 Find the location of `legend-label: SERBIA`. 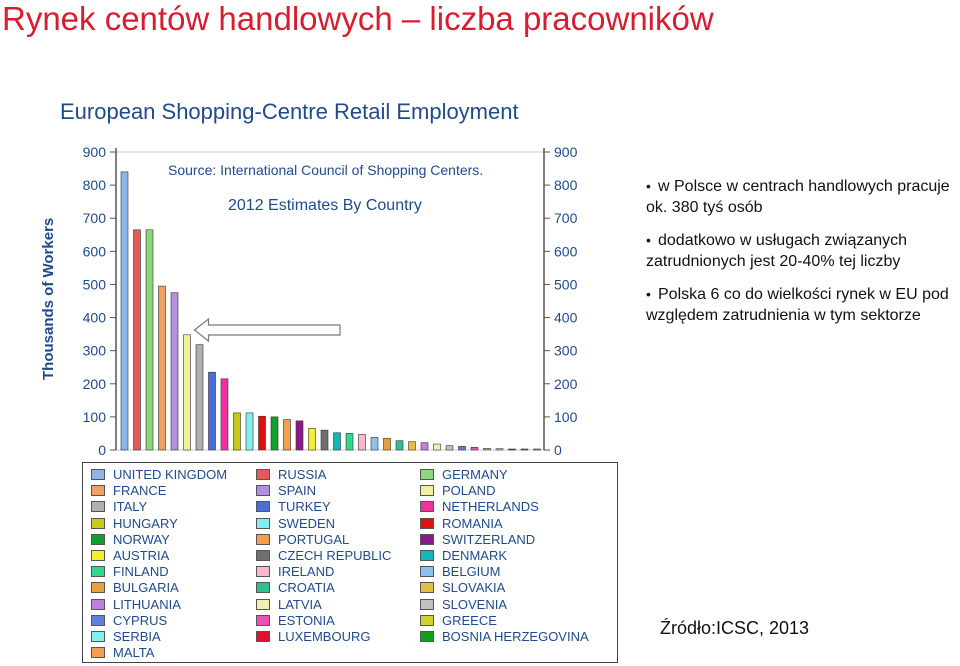

legend-label: SERBIA is located at coordinates (137, 636).